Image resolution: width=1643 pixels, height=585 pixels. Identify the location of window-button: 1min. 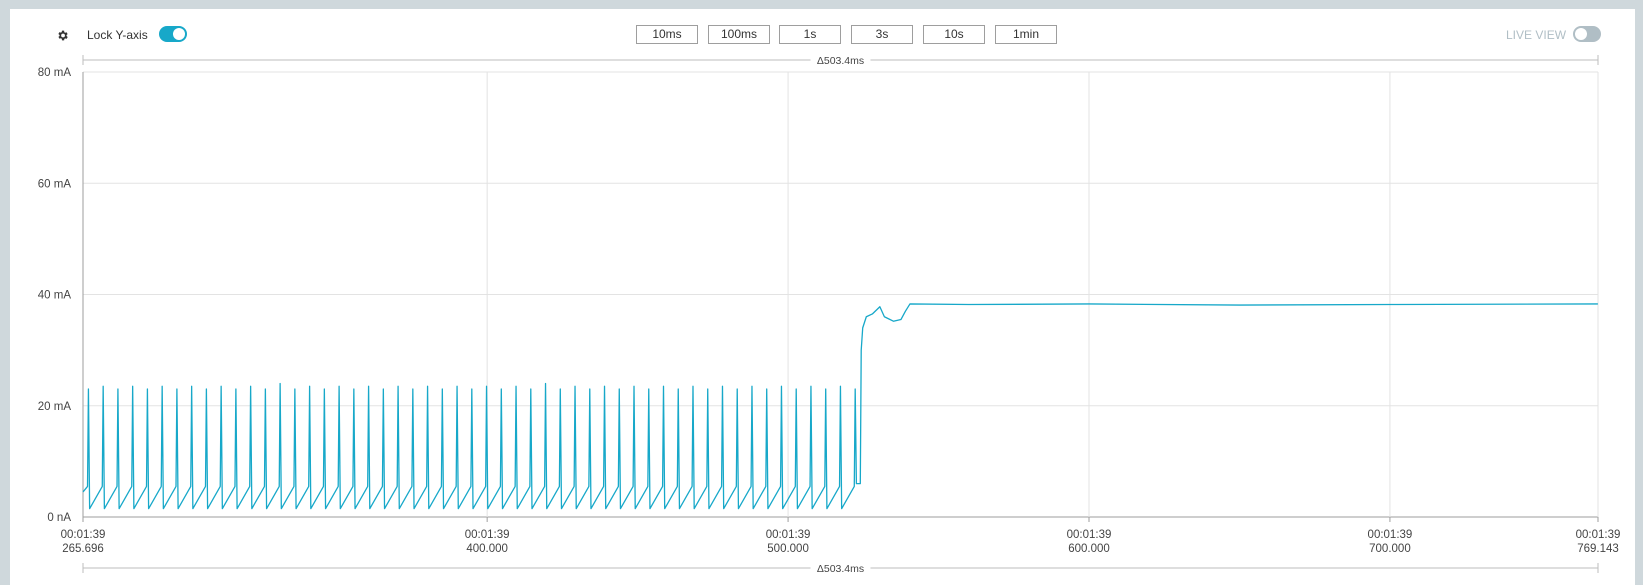
(1026, 34).